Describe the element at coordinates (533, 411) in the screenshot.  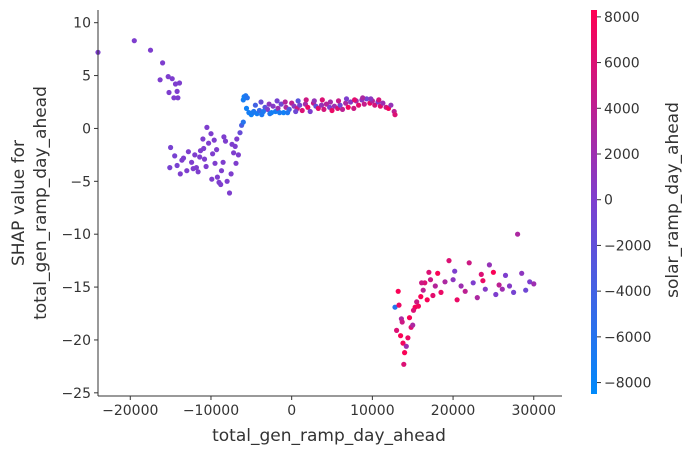
I see `x-tick-label: 30000` at that location.